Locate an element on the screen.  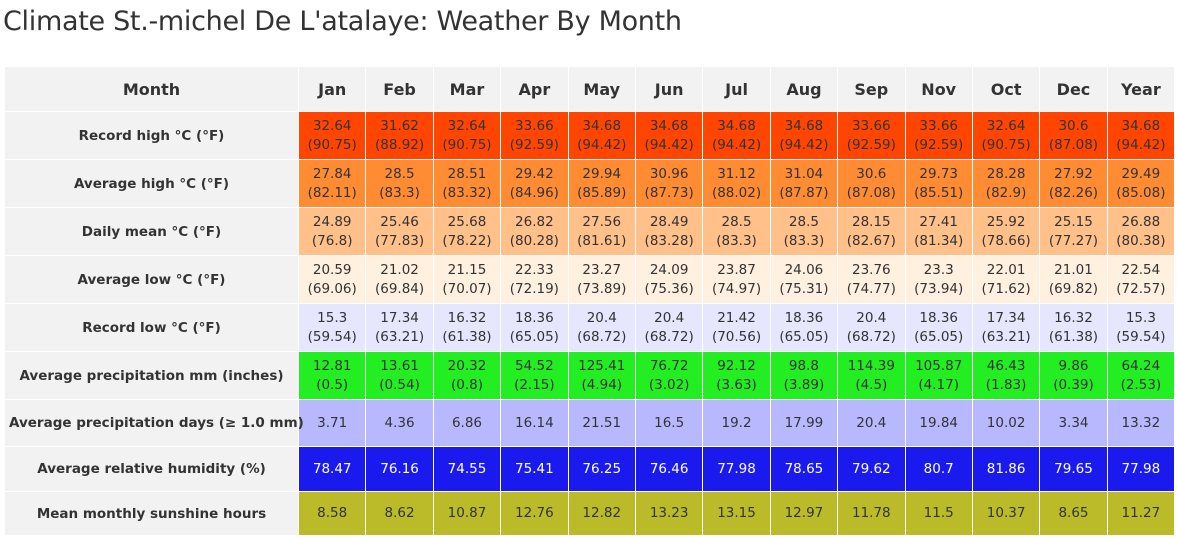
cell-value: 16.14 is located at coordinates (534, 422).